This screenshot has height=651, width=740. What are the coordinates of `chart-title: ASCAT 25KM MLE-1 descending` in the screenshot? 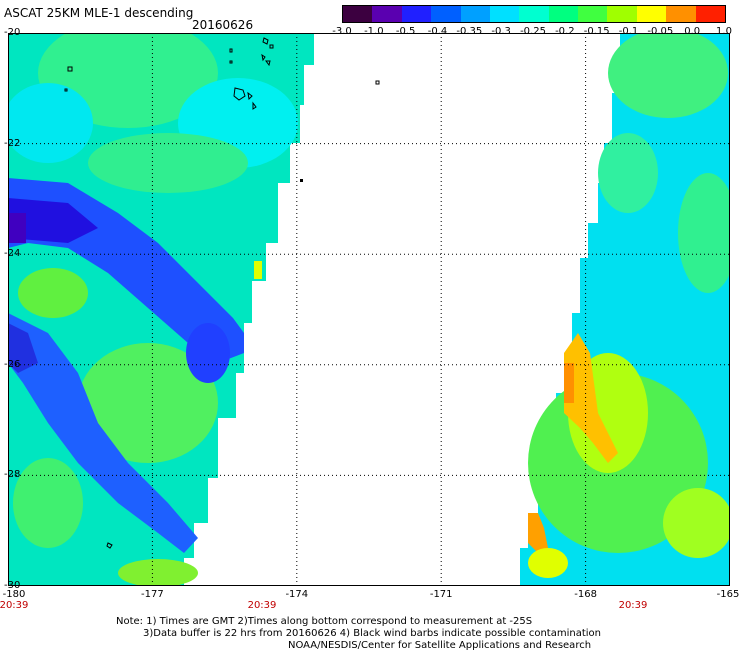 It's located at (99, 13).